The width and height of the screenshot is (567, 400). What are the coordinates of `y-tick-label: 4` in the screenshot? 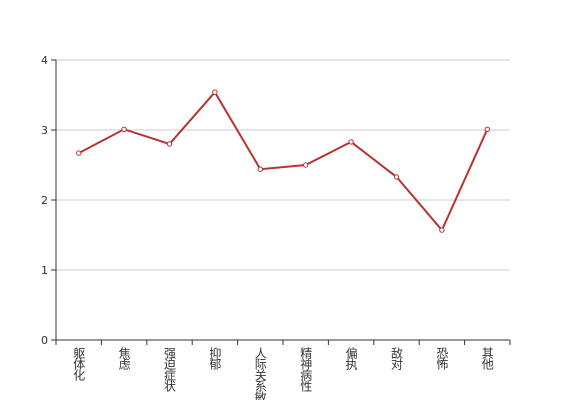 It's located at (44, 60).